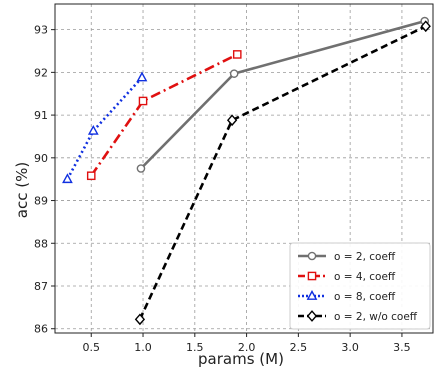 Image resolution: width=437 pixels, height=377 pixels. Describe the element at coordinates (350, 347) in the screenshot. I see `x-tick-label: 3.0` at that location.